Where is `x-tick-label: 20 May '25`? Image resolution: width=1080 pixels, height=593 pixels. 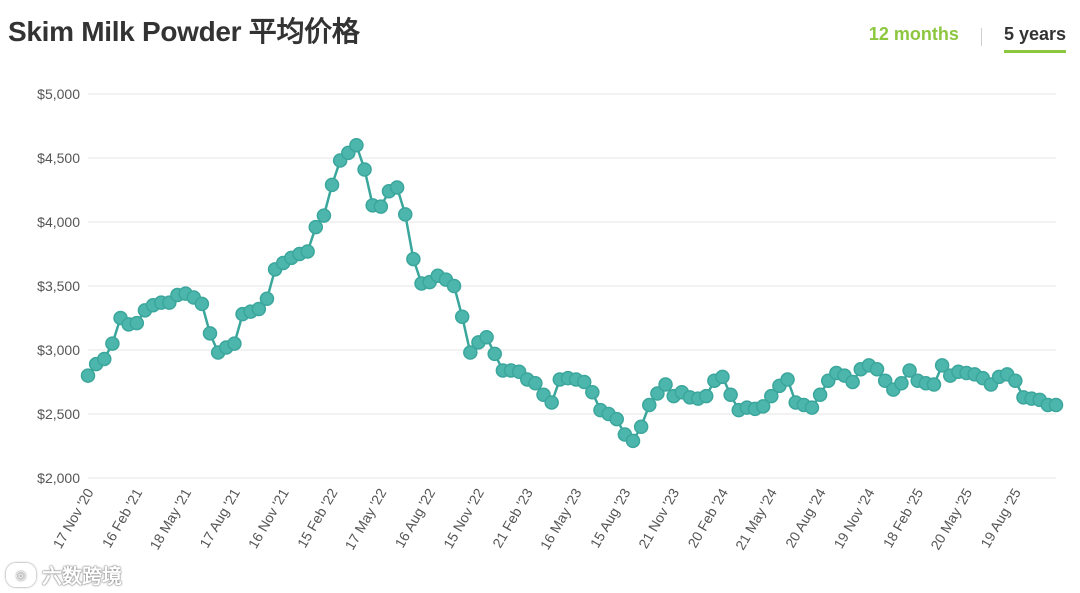 x-tick-label: 20 May '25 is located at coordinates (951, 518).